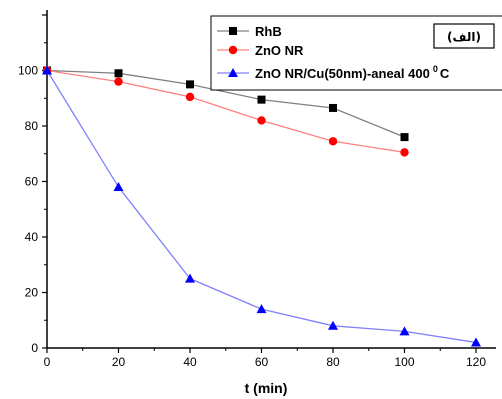 Image resolution: width=502 pixels, height=399 pixels. Describe the element at coordinates (233, 72) in the screenshot. I see `legend-marker-triangle` at that location.